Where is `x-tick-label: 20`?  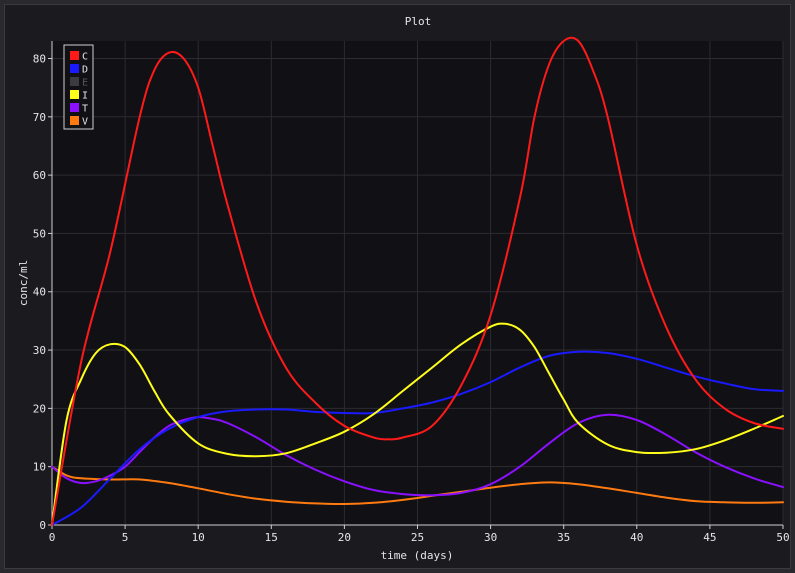 x-tick-label: 20 is located at coordinates (344, 537).